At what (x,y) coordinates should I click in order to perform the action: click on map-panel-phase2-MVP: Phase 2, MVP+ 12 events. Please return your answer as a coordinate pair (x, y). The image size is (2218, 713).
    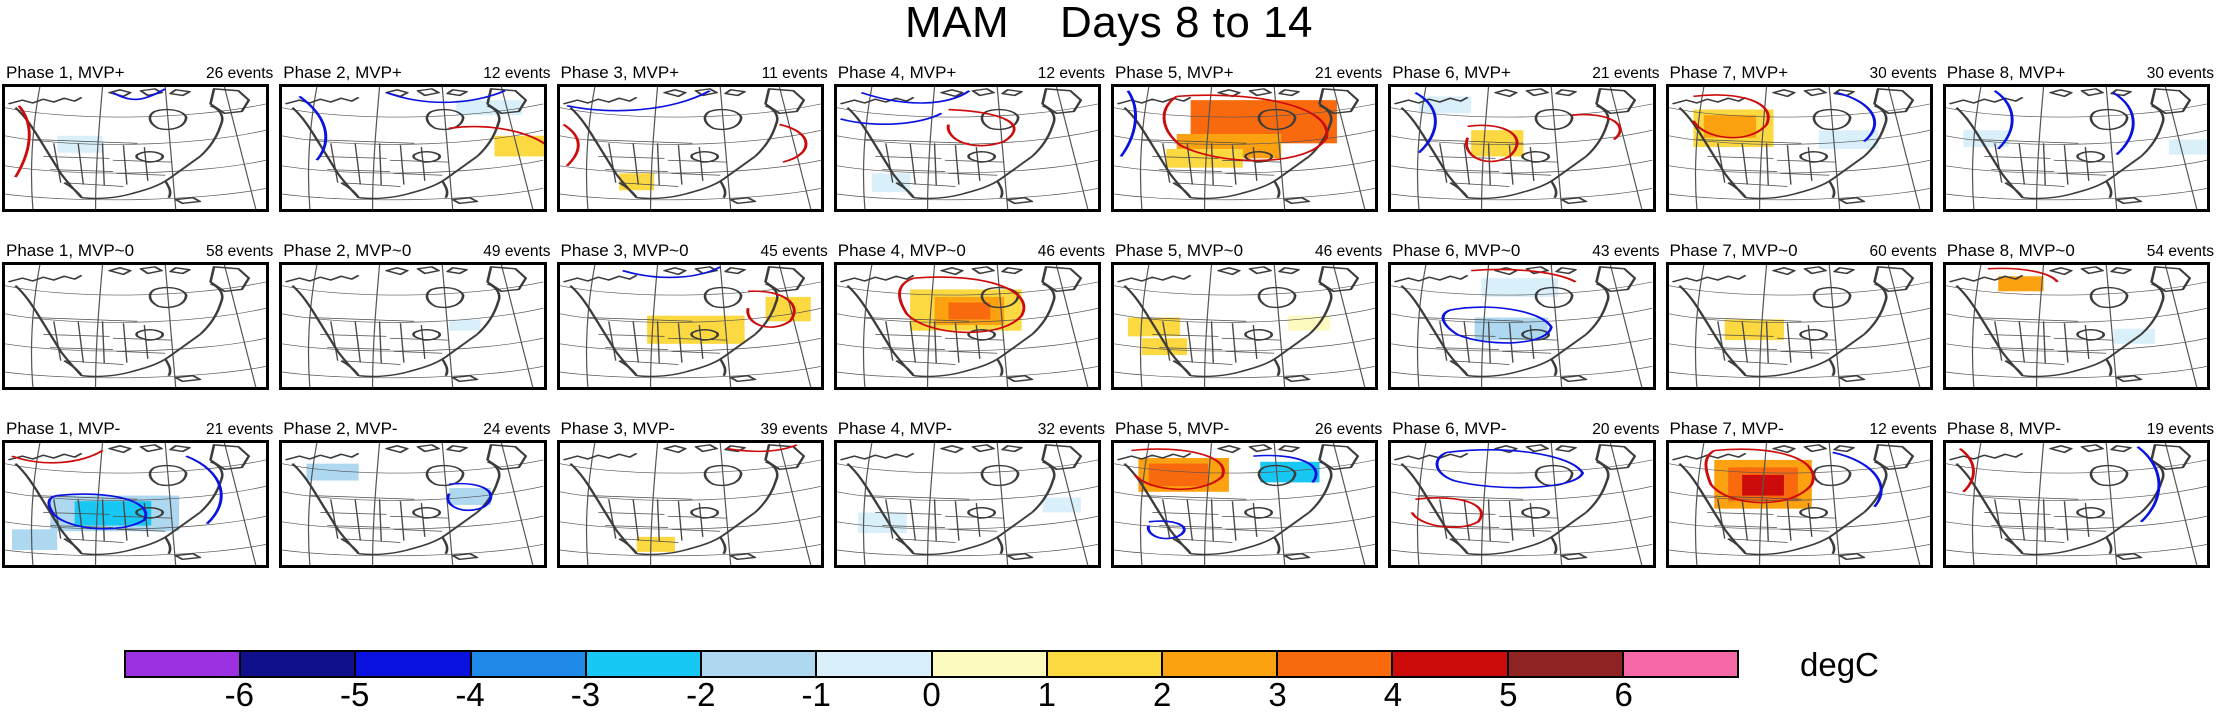
    Looking at the image, I should click on (415, 151).